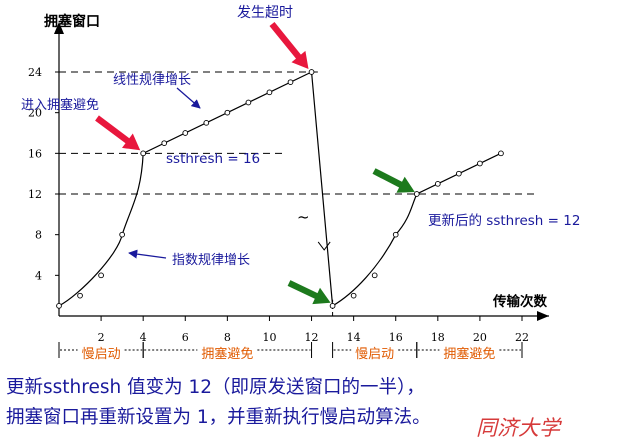  Describe the element at coordinates (265, 13) in the screenshot. I see `label-timeout: 发生超时` at that location.